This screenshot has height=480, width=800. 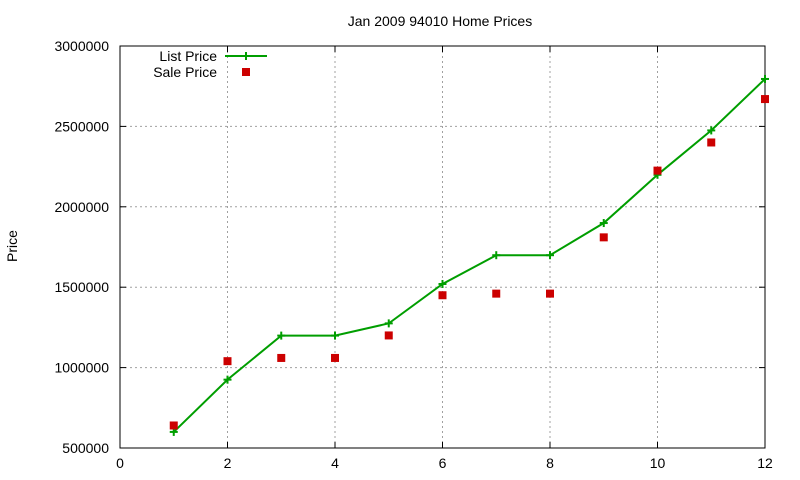 What do you see at coordinates (85, 448) in the screenshot?
I see `y-tick-label: 500000` at bounding box center [85, 448].